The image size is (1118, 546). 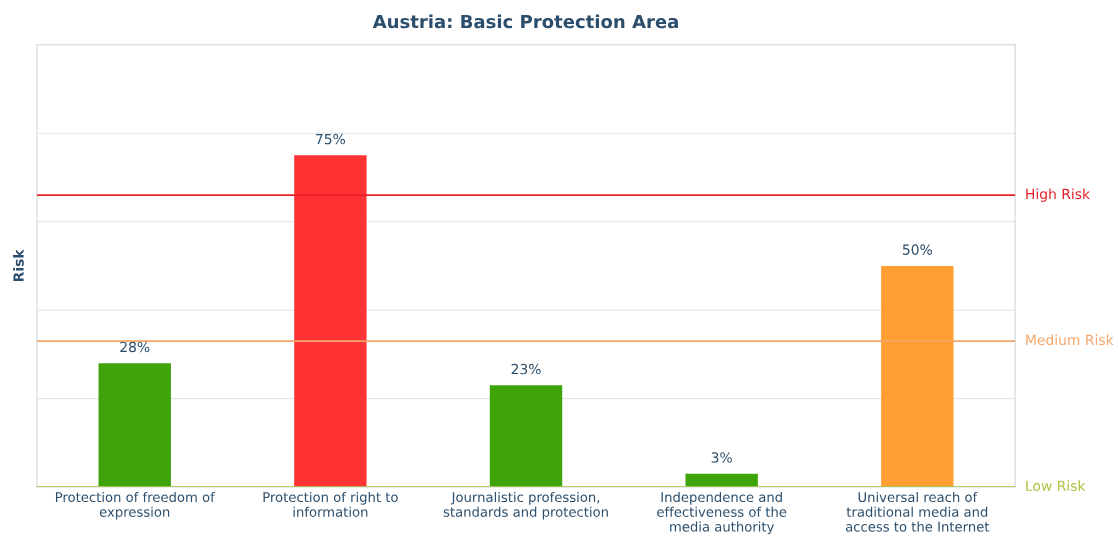 I want to click on x-tick-label: Independence and effectiveness of the media authority, so click(x=722, y=513).